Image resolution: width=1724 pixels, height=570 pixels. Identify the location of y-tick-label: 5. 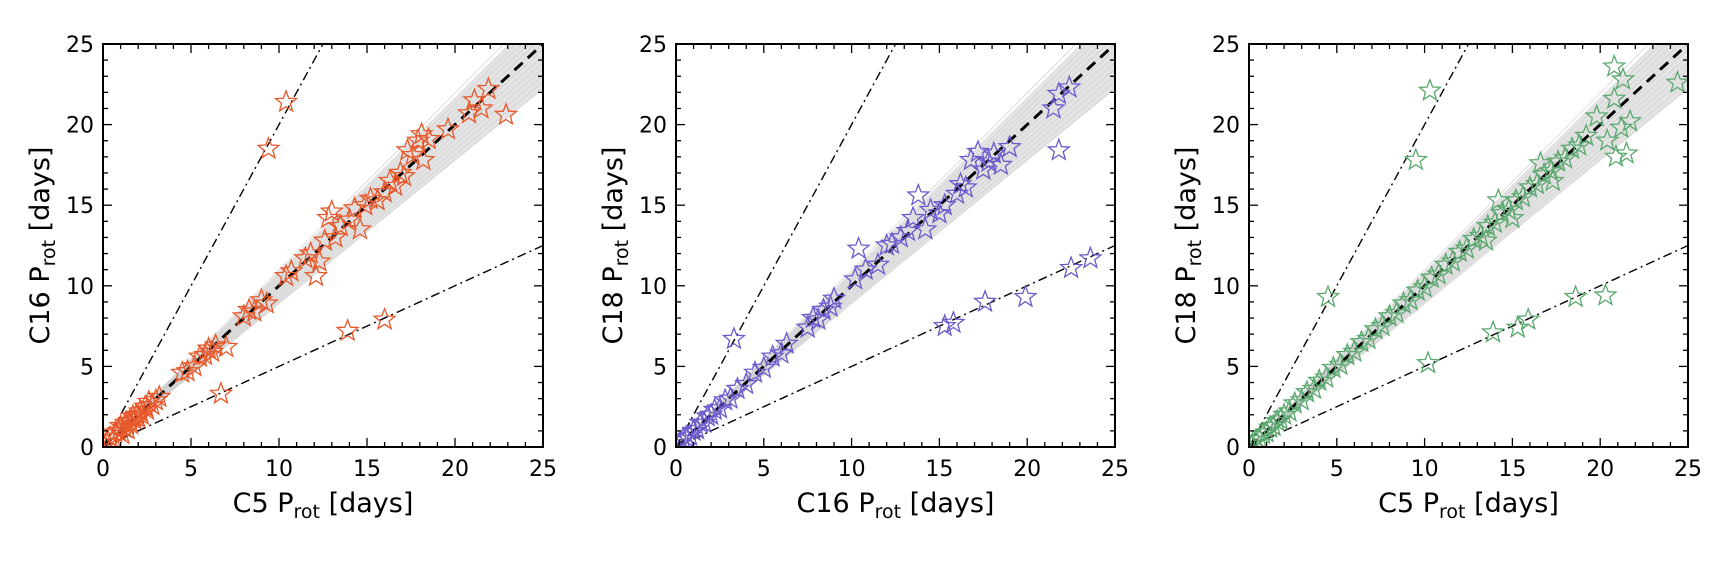
(87, 367).